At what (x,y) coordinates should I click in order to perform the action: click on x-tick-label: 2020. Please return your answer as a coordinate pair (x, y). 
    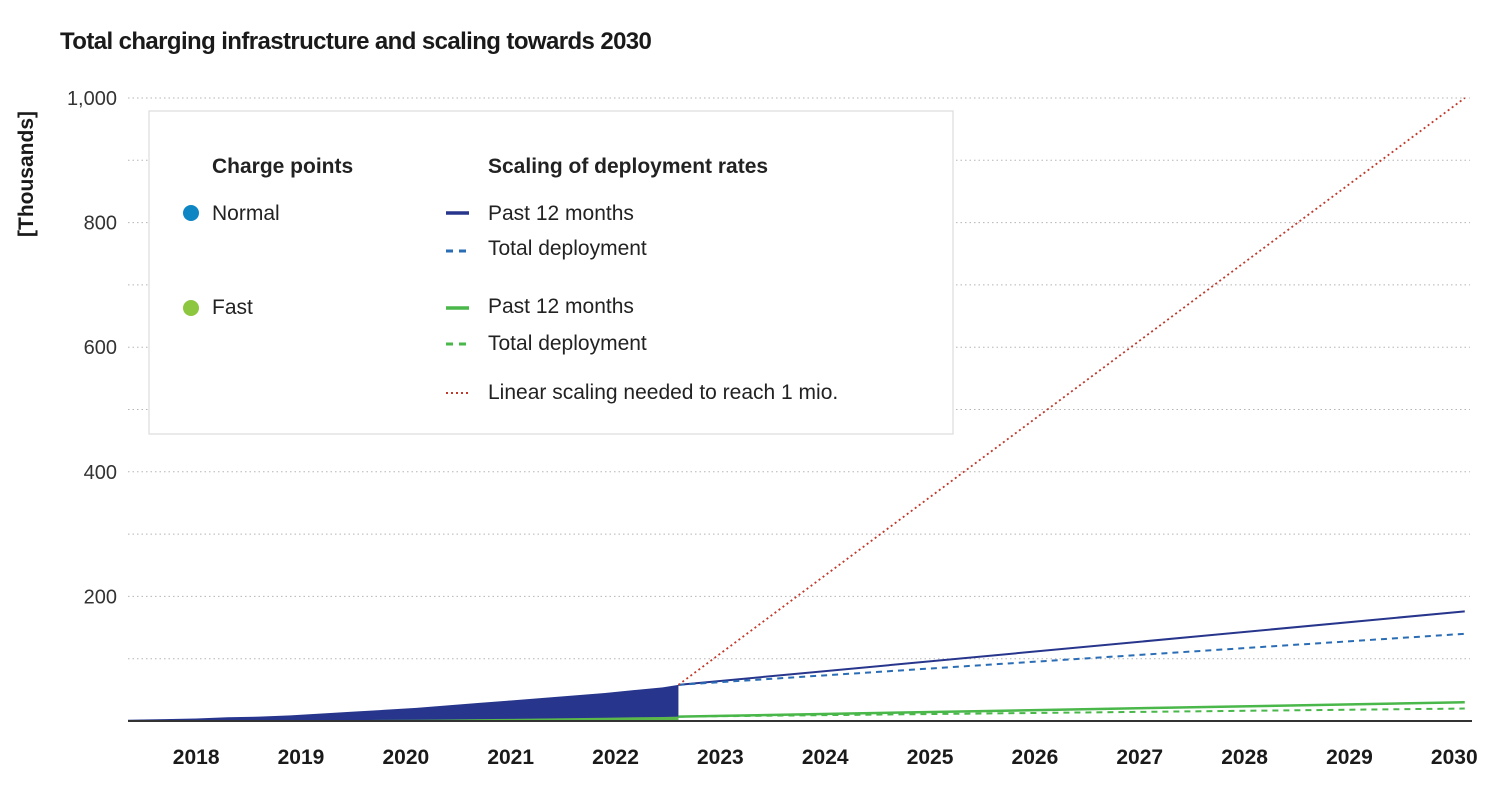
    Looking at the image, I should click on (405, 757).